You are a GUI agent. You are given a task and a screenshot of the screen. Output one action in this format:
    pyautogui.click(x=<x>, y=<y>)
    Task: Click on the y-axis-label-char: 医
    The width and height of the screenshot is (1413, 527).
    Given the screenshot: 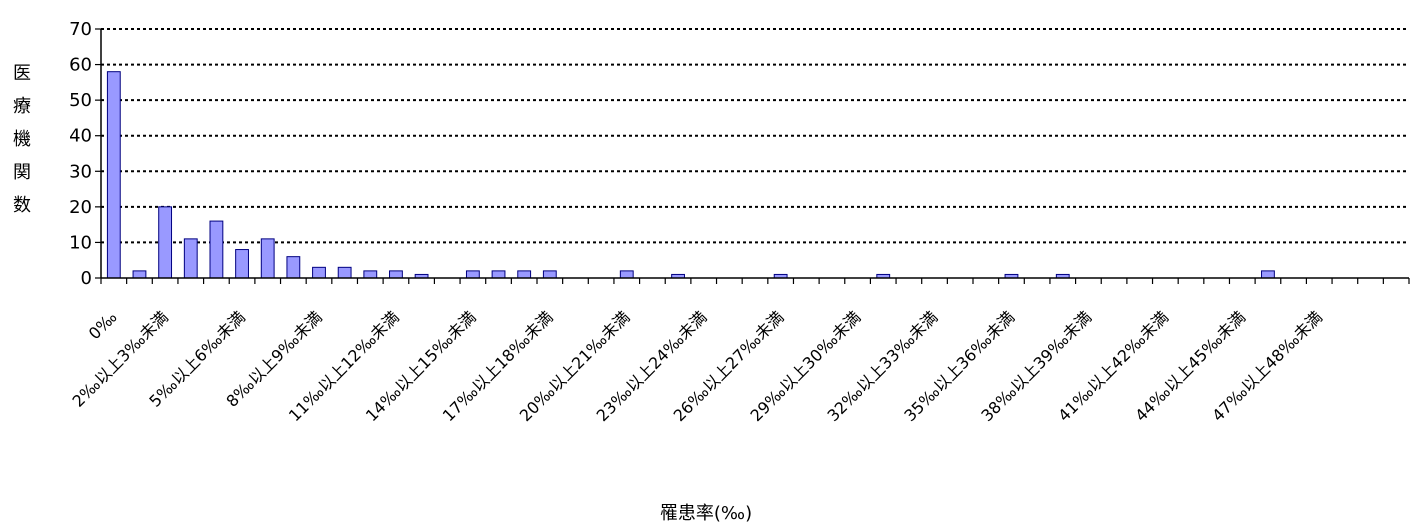 What is the action you would take?
    pyautogui.click(x=22, y=73)
    